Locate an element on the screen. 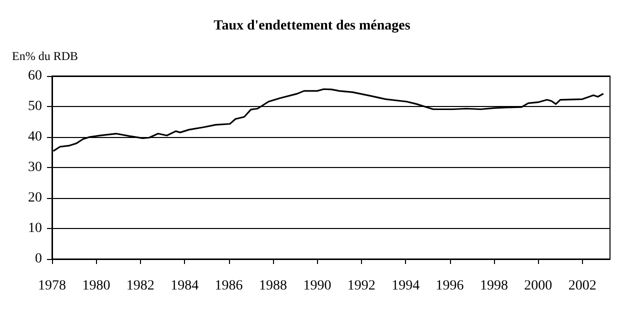  y-tick-label: 60 is located at coordinates (35, 76).